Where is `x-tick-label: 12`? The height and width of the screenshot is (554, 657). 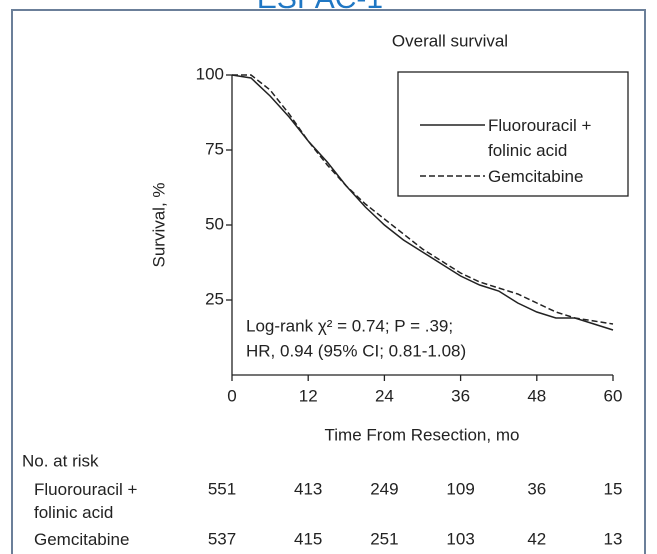 x-tick-label: 12 is located at coordinates (308, 395).